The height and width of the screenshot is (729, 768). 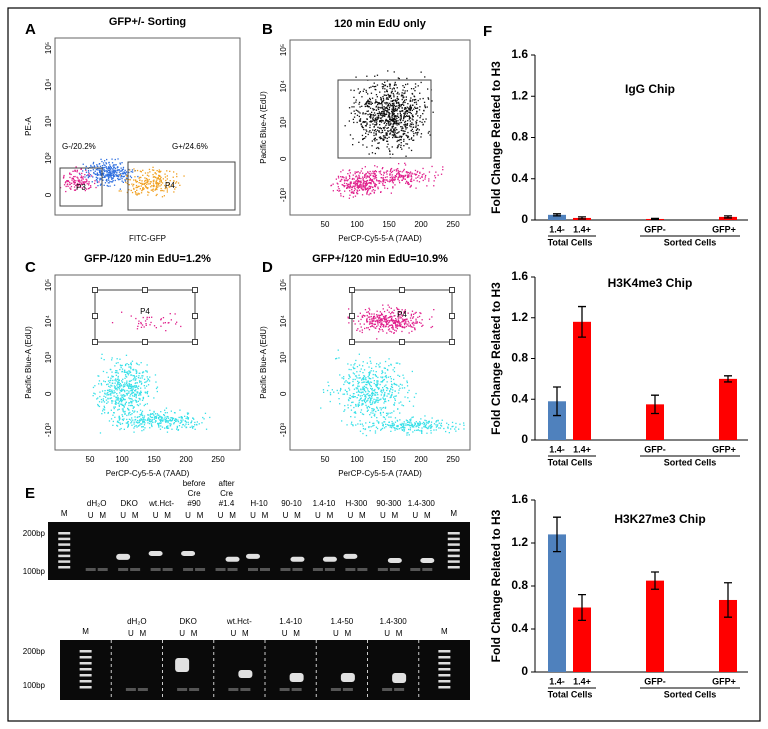 What do you see at coordinates (524, 439) in the screenshot?
I see `y-tick-label: 0` at bounding box center [524, 439].